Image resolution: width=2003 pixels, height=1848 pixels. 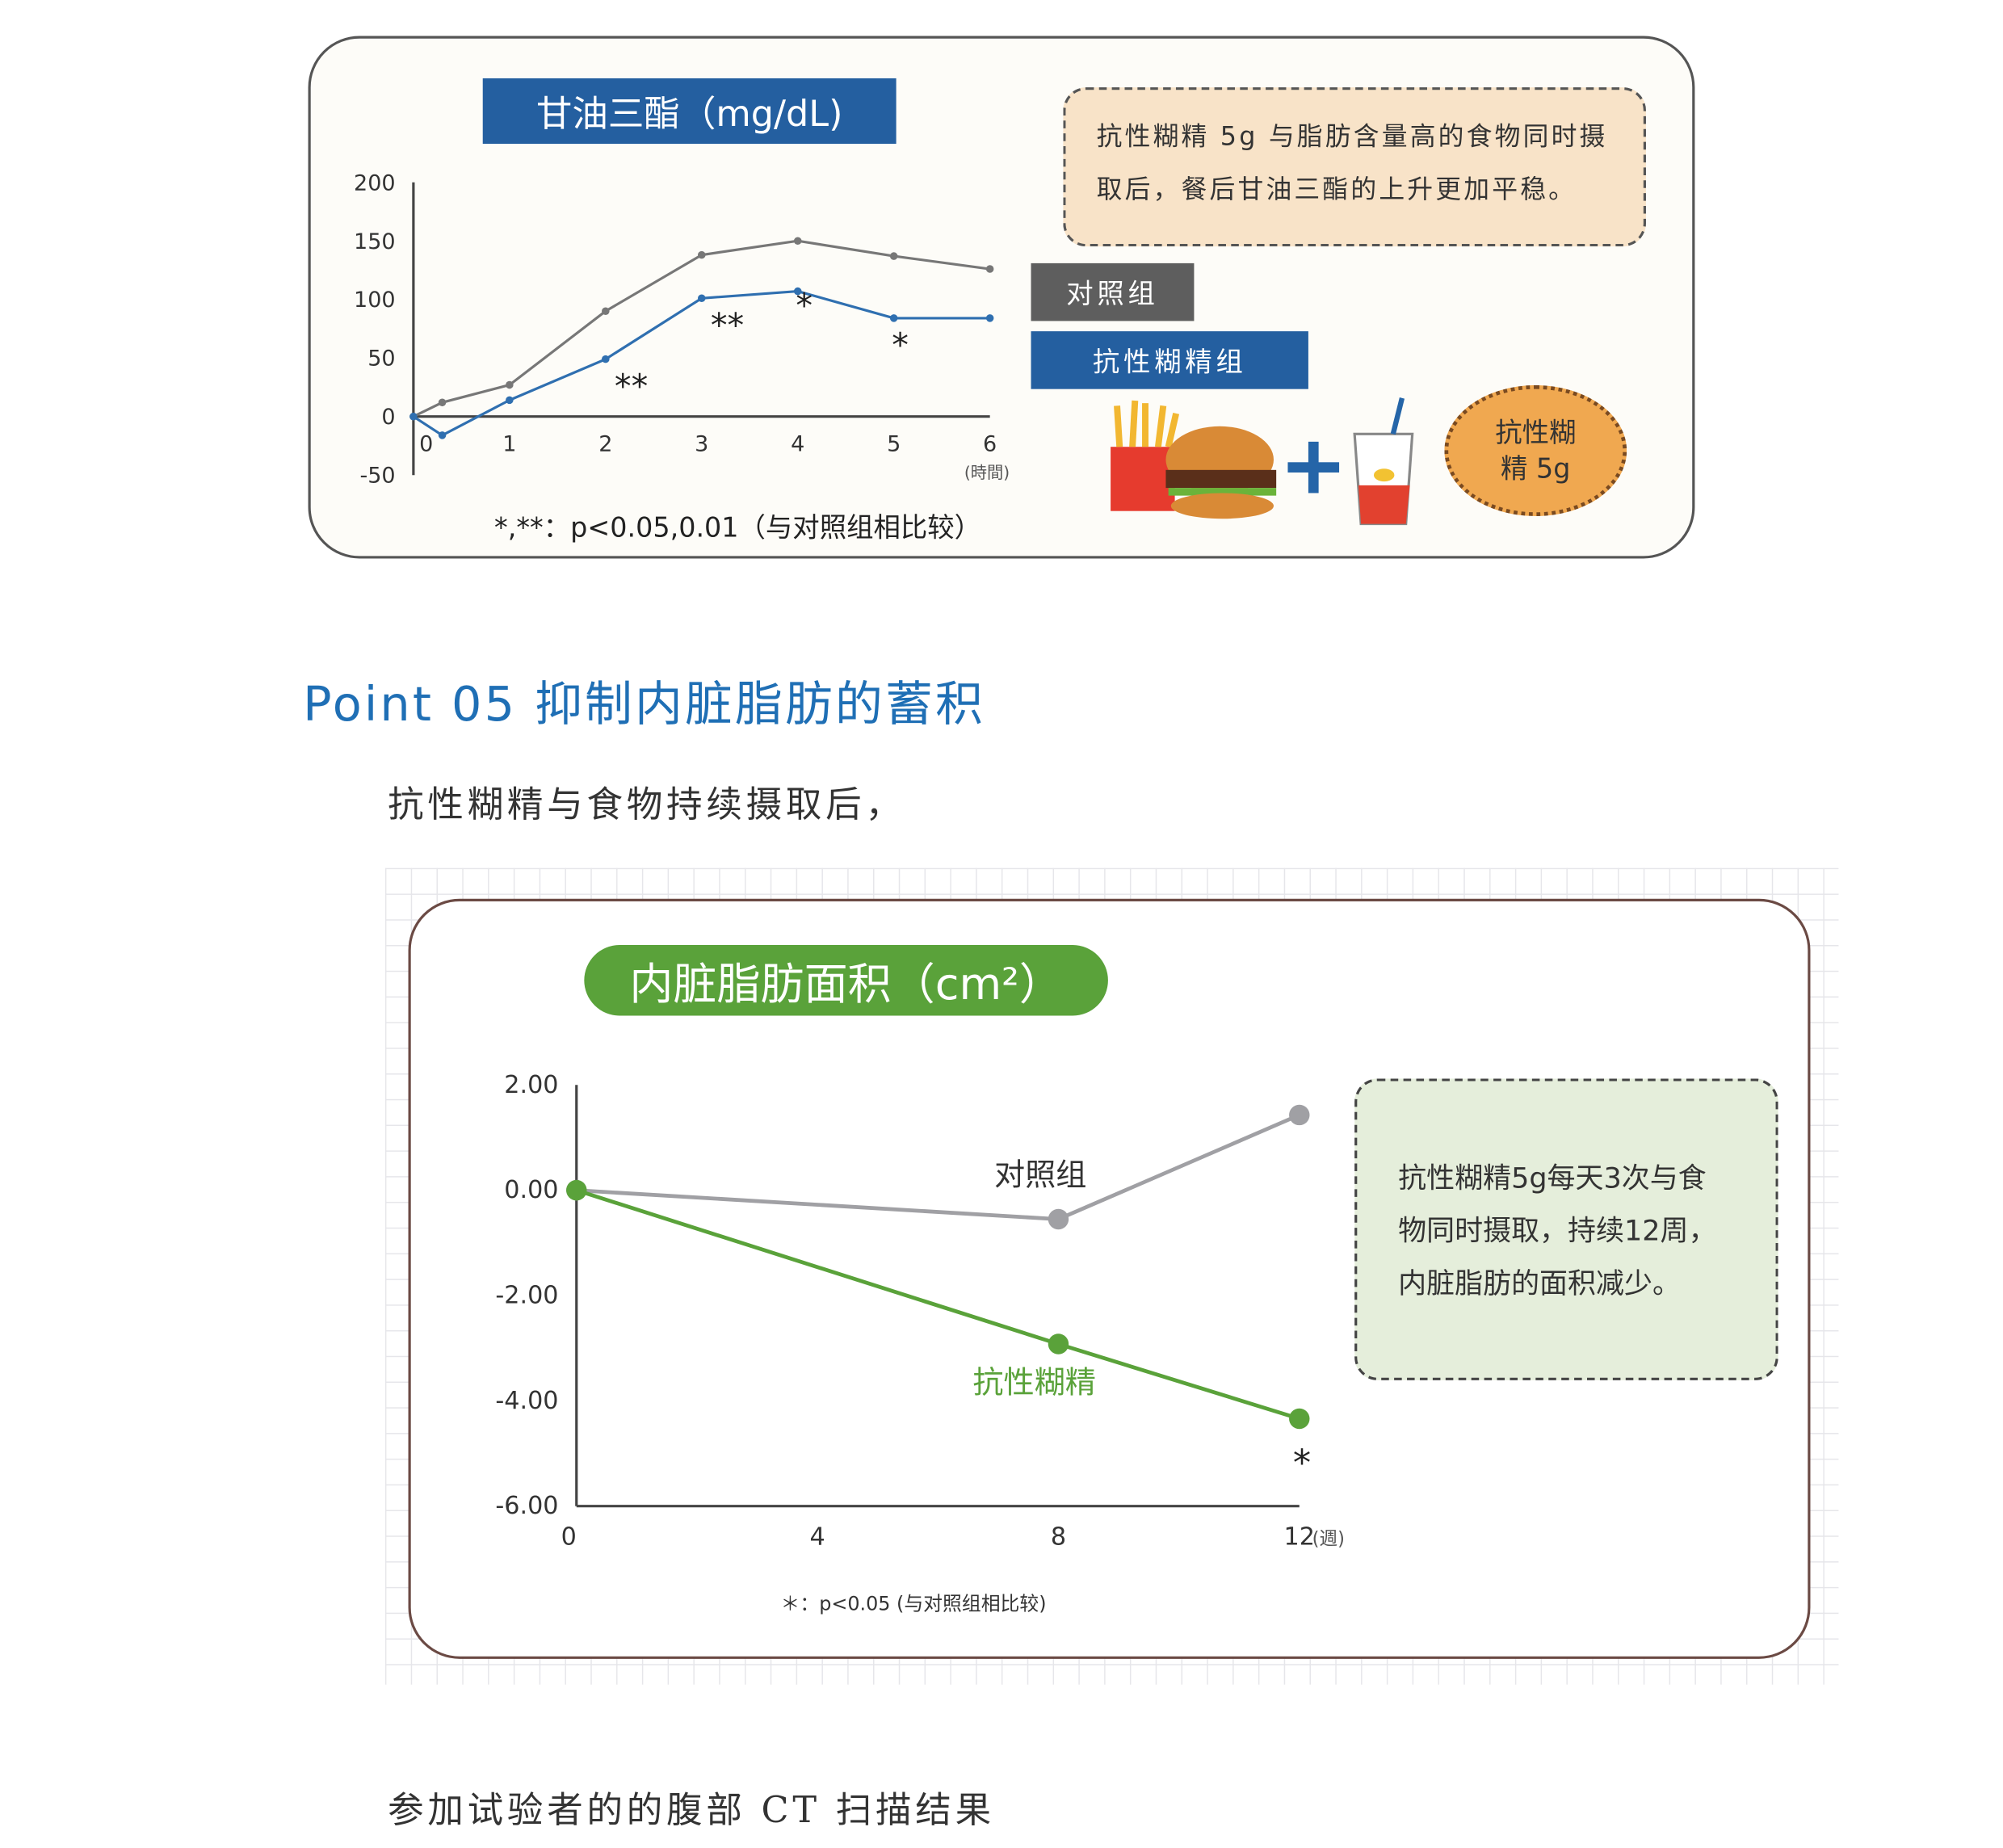 I want to click on x-tick-label: 3, so click(x=701, y=445).